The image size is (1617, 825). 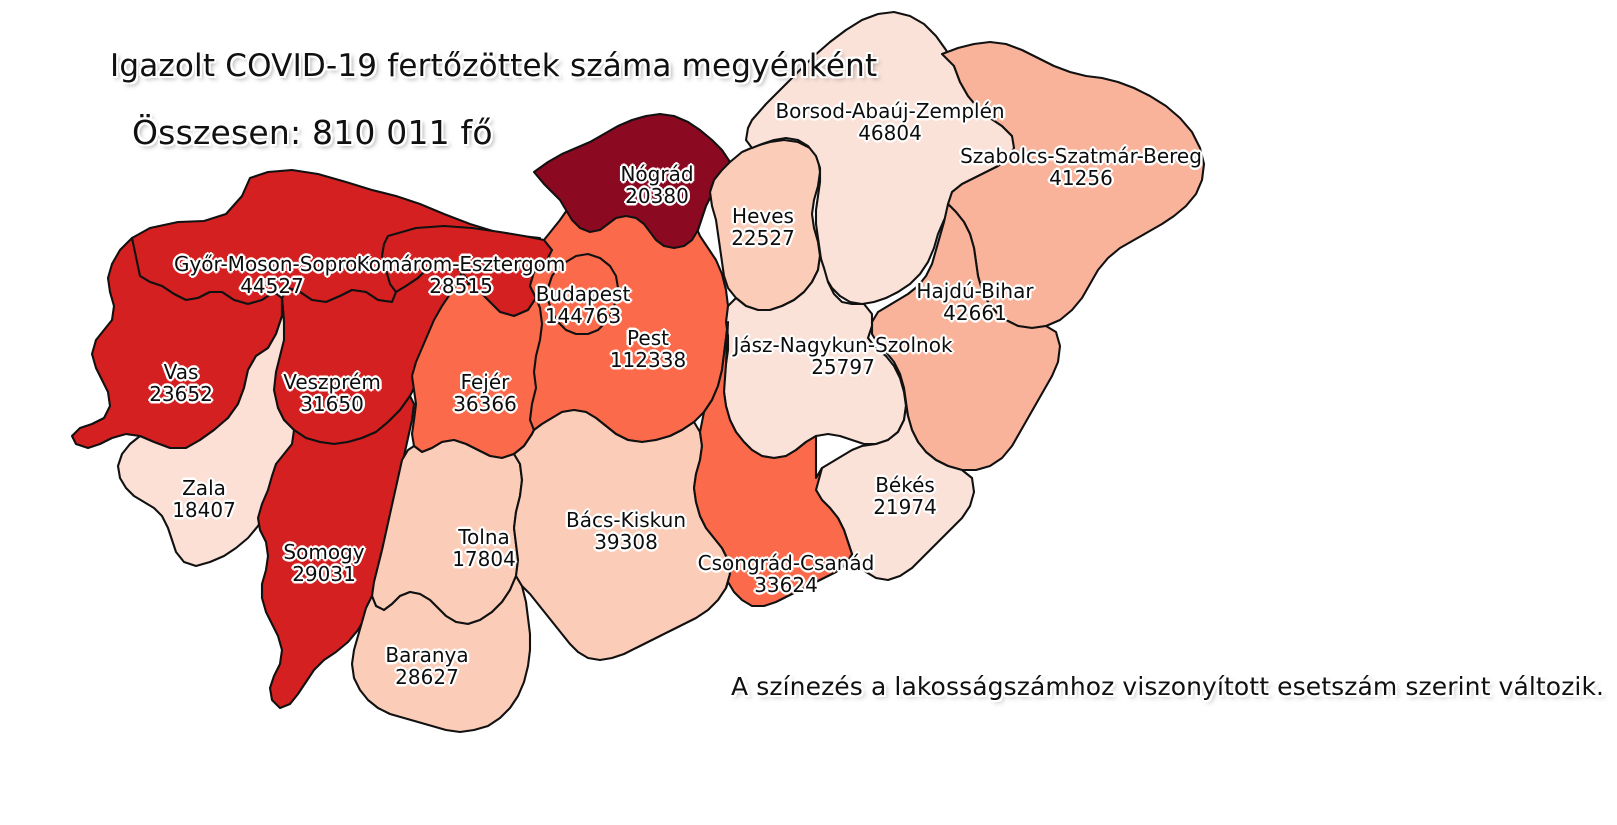 I want to click on county-name: Tolna, so click(x=484, y=537).